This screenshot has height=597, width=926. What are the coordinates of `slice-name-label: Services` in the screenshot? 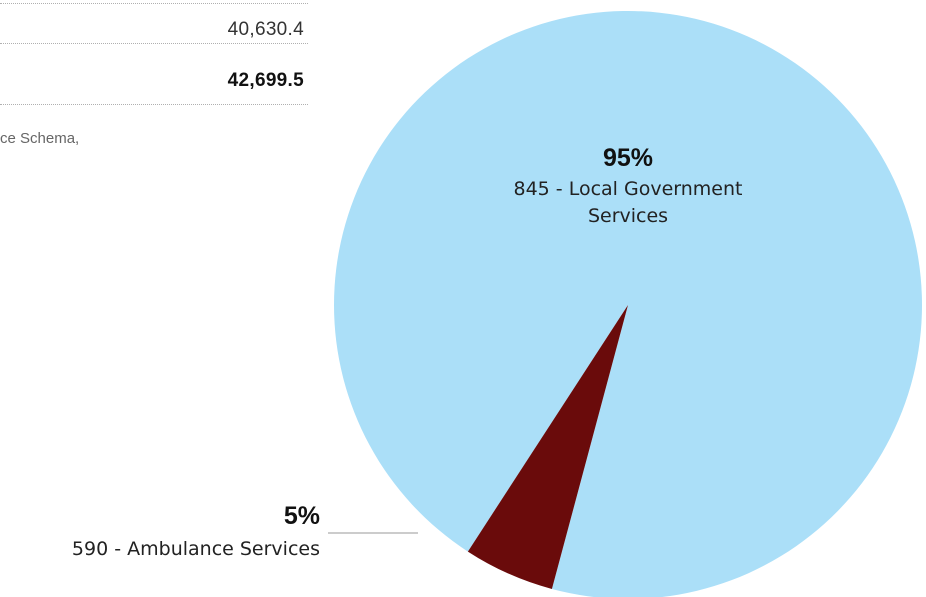 It's located at (628, 216).